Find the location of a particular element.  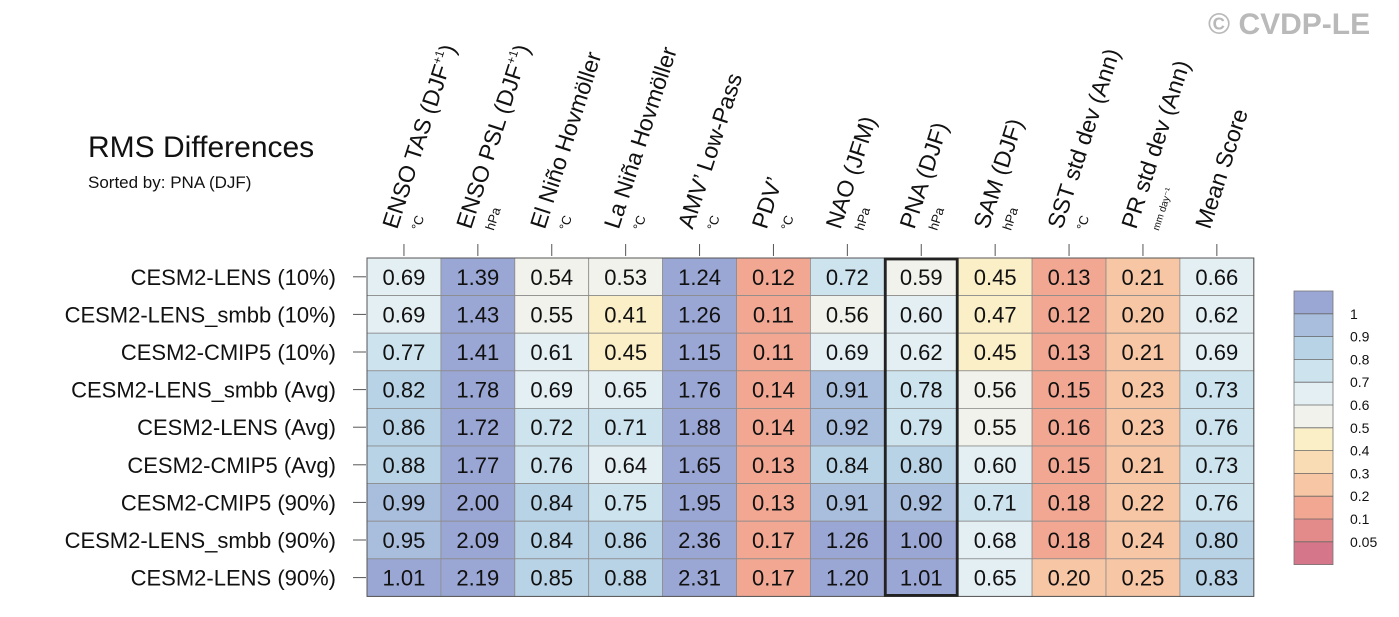

cell-value: 0.80 is located at coordinates (1216, 540).